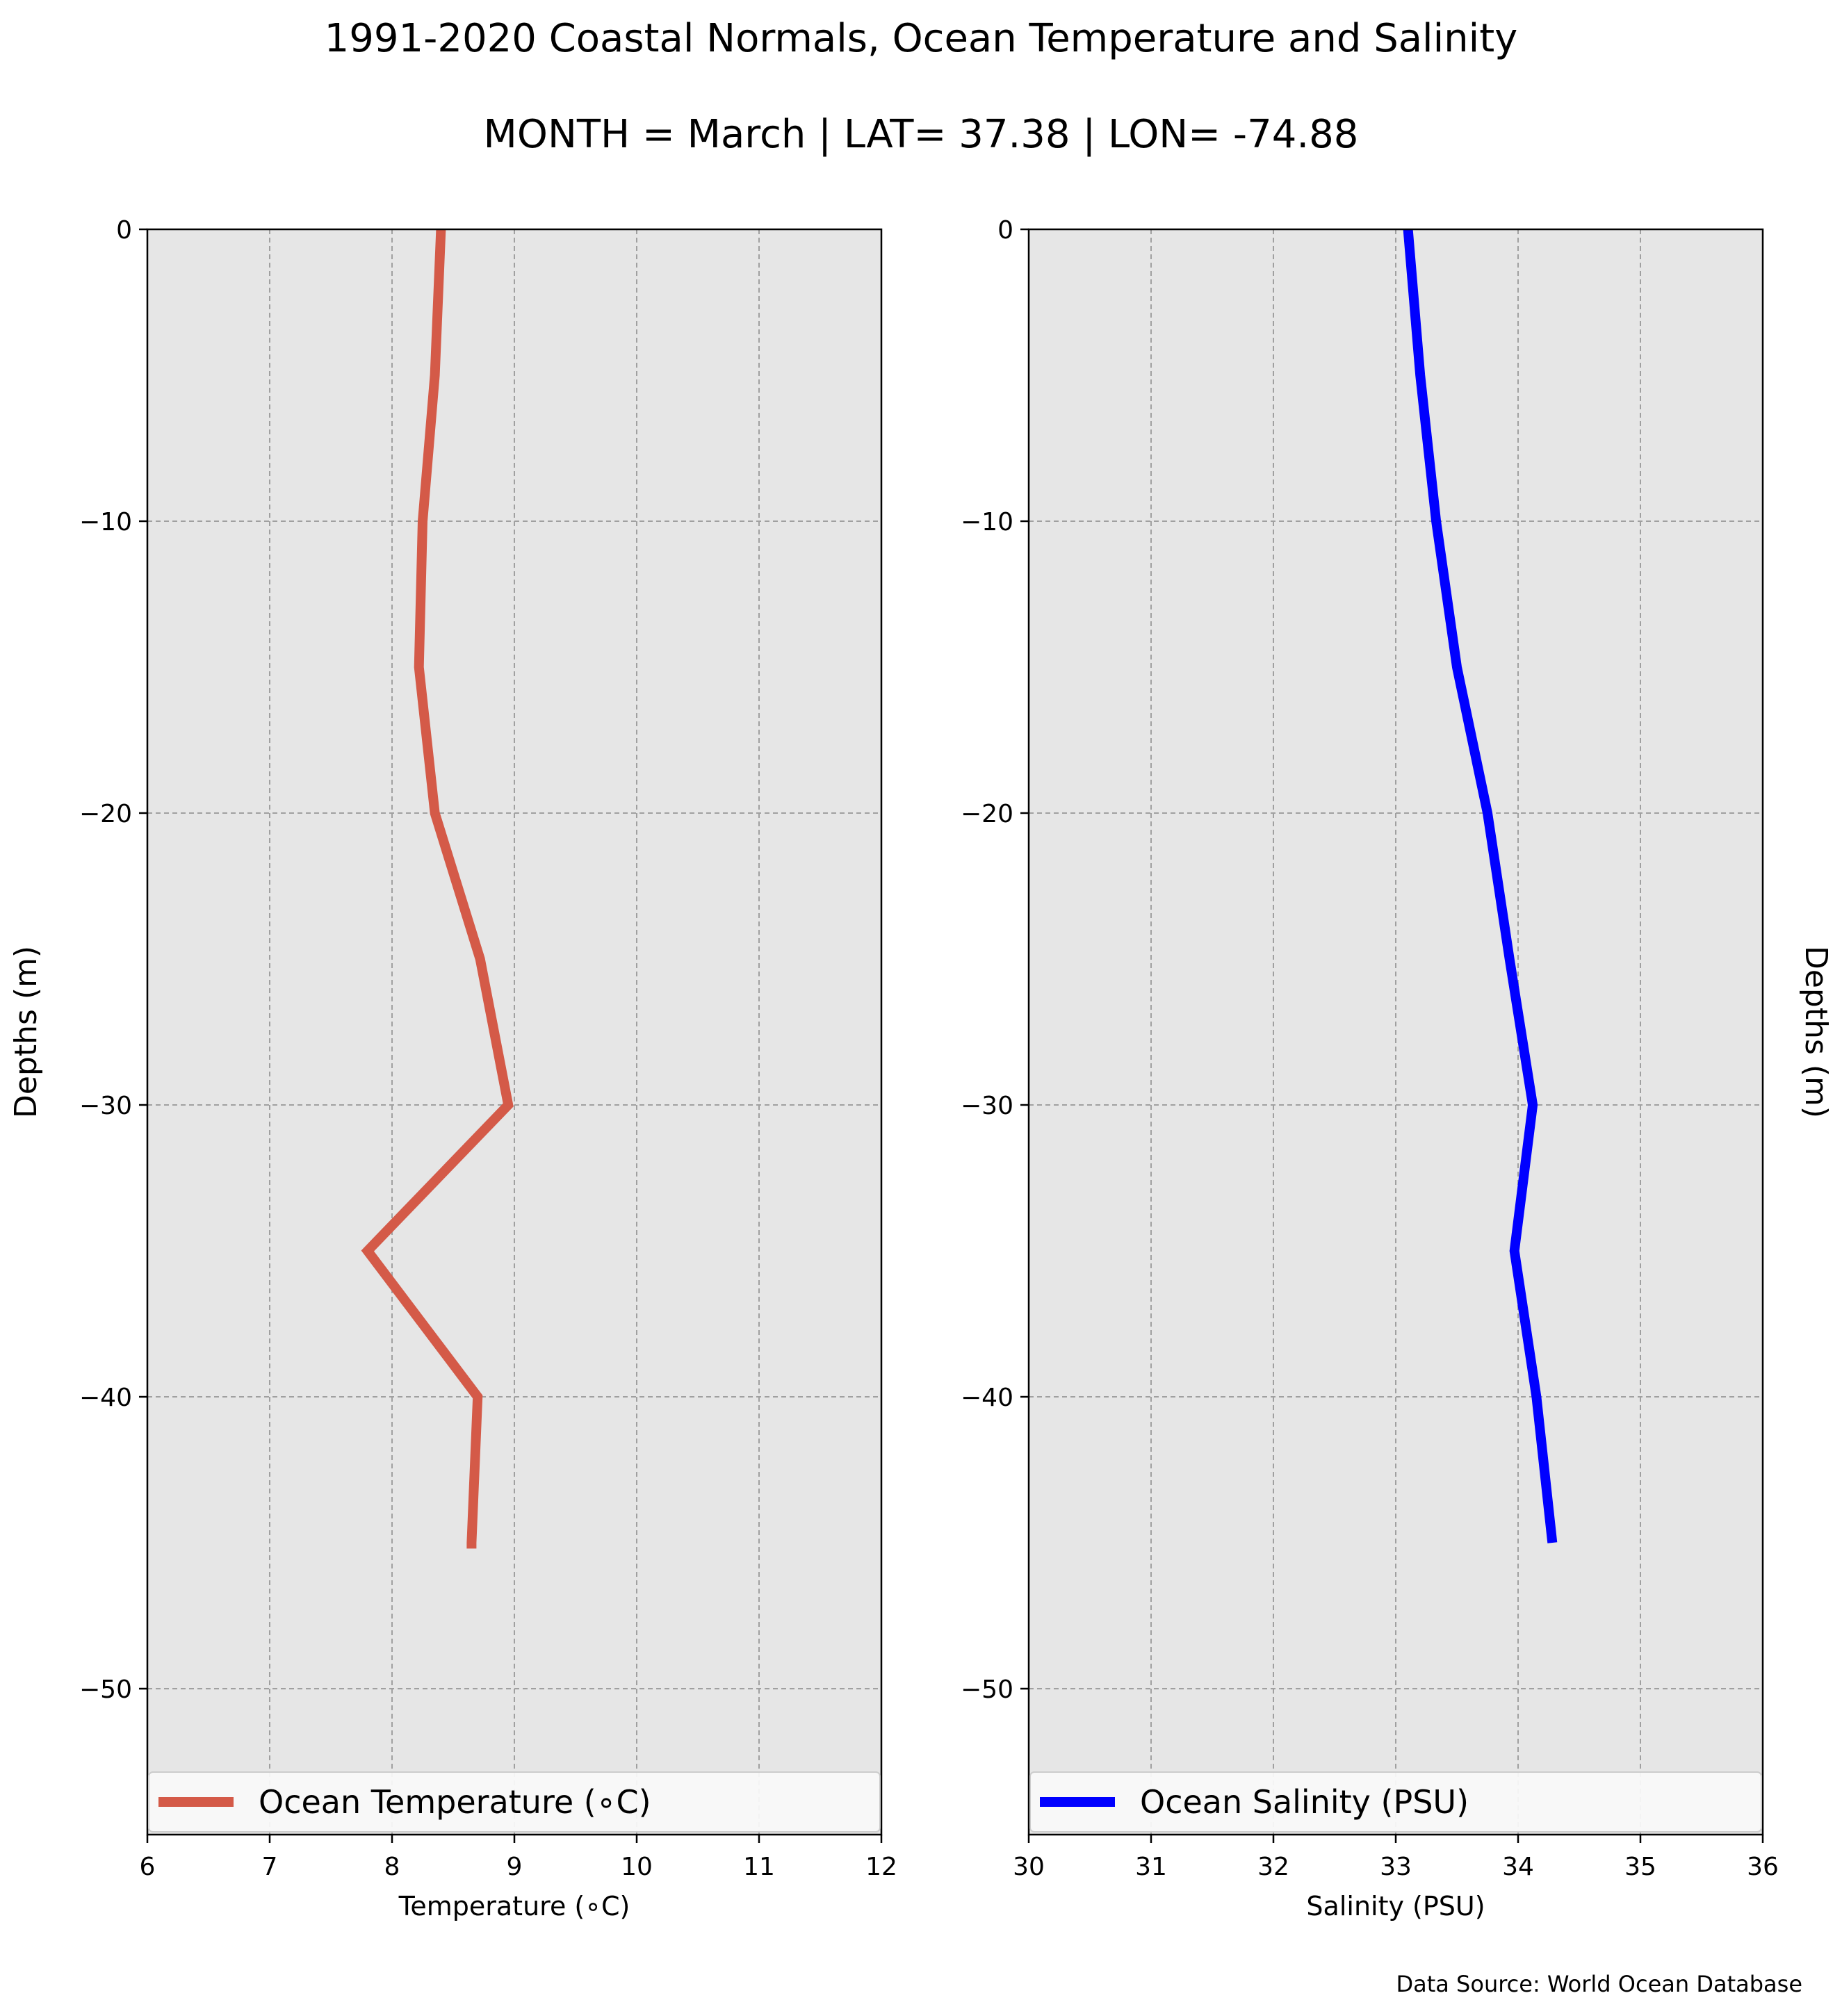 Image resolution: width=1842 pixels, height=2016 pixels. What do you see at coordinates (105, 1689) in the screenshot?
I see `temp-y-tick-label: −50` at bounding box center [105, 1689].